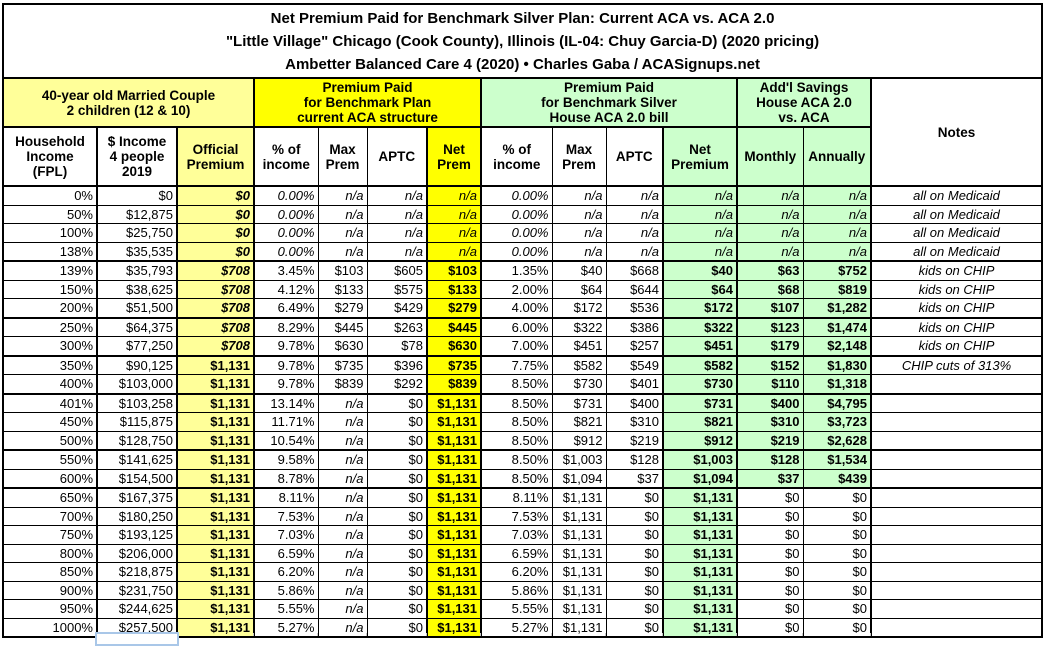  What do you see at coordinates (516, 270) in the screenshot?
I see `cell-aca2-pct-income: 1.35%` at bounding box center [516, 270].